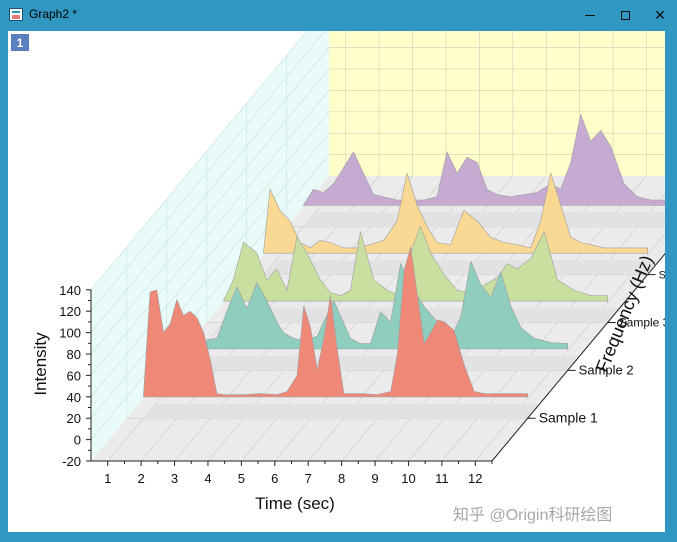 This screenshot has width=677, height=542. Describe the element at coordinates (74, 397) in the screenshot. I see `y-tick-label: 40` at that location.